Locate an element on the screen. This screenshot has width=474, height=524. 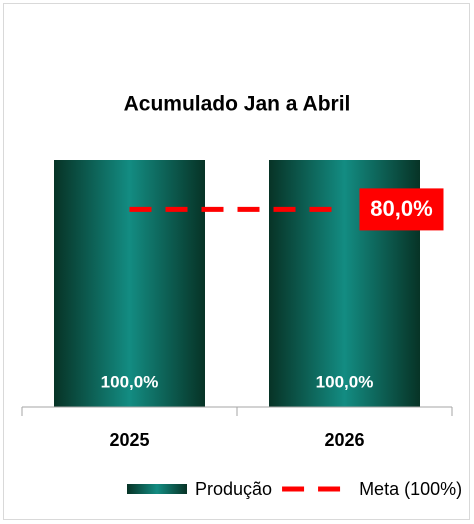
x-tick-label: 2026 is located at coordinates (344, 440).